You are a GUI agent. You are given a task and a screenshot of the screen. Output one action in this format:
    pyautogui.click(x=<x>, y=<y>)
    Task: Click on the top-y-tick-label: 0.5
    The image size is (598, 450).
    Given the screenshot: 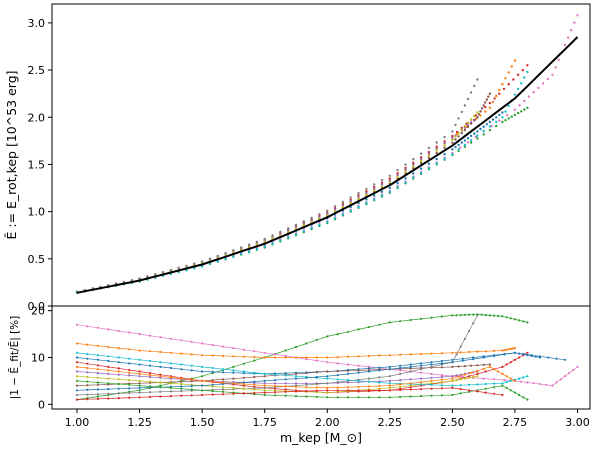 What is the action you would take?
    pyautogui.click(x=37, y=259)
    